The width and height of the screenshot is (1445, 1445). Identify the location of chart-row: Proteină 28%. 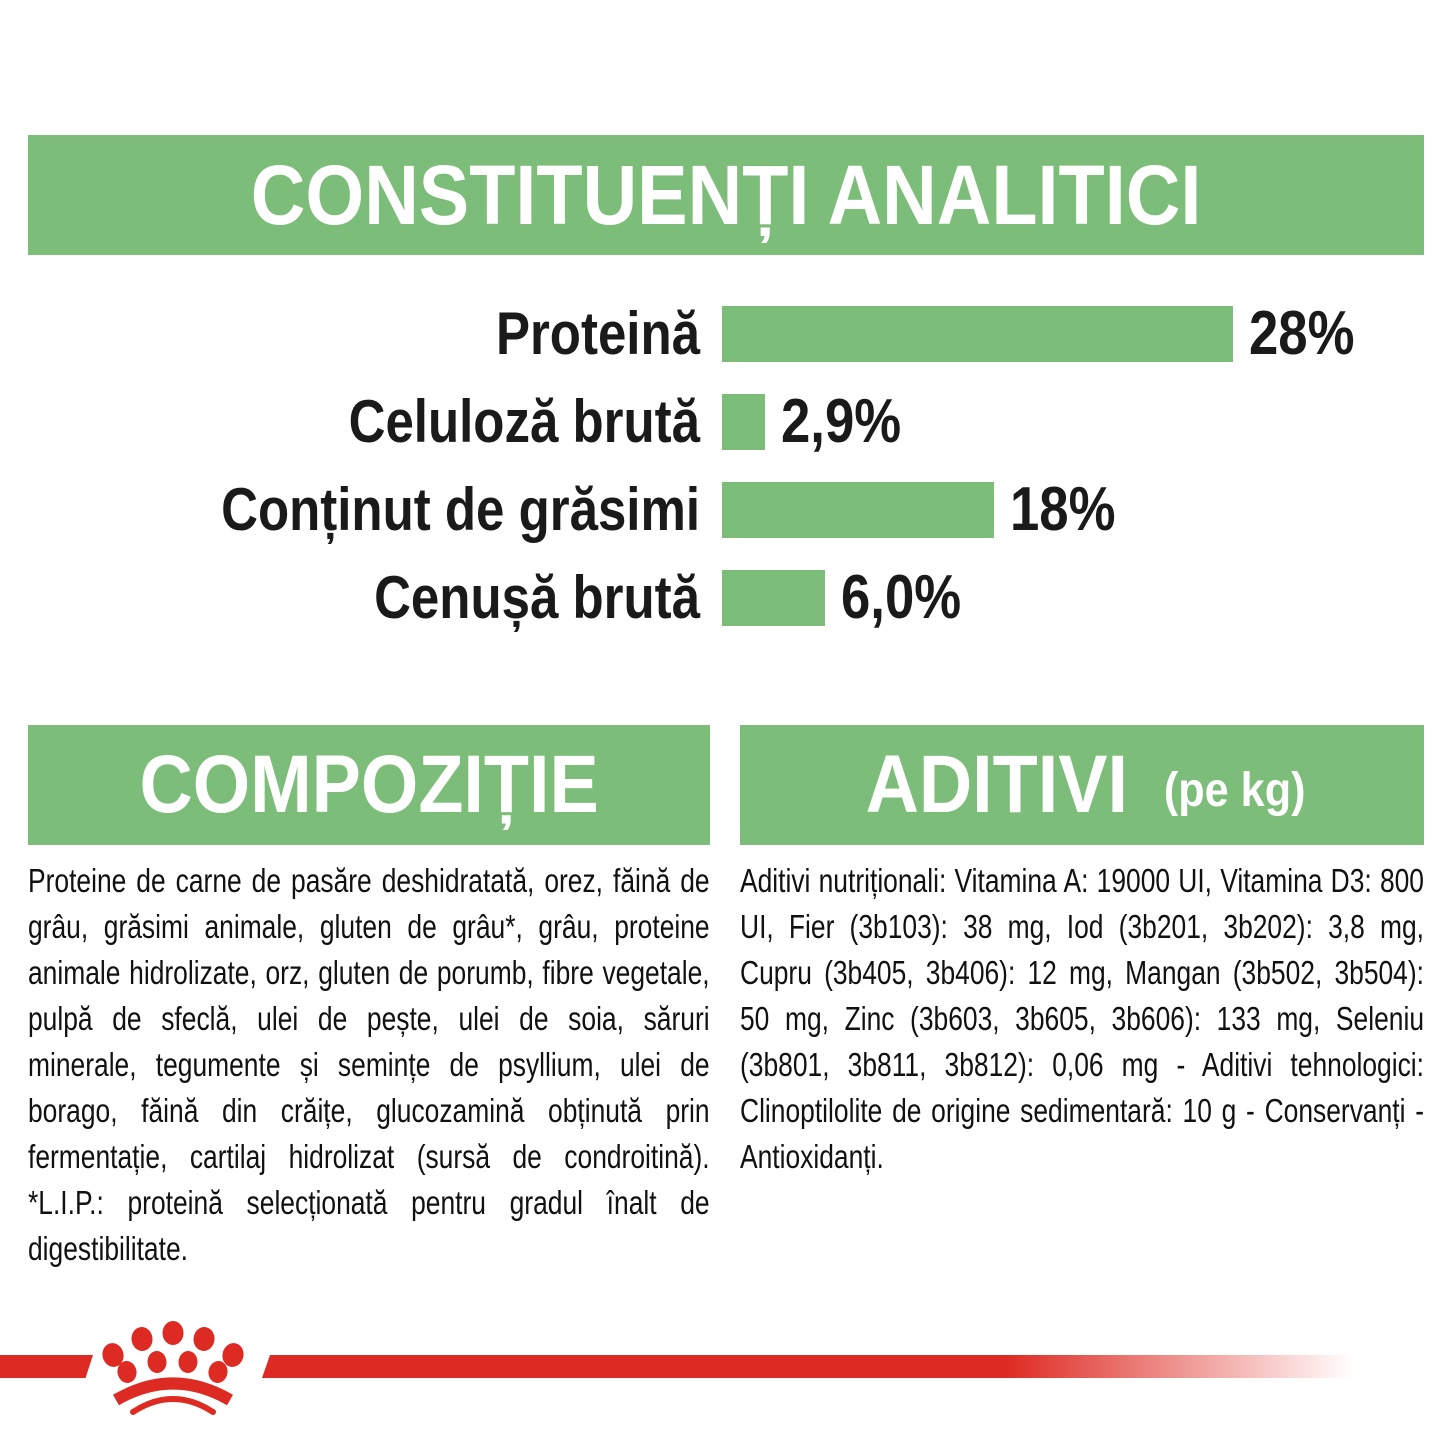
(723, 334).